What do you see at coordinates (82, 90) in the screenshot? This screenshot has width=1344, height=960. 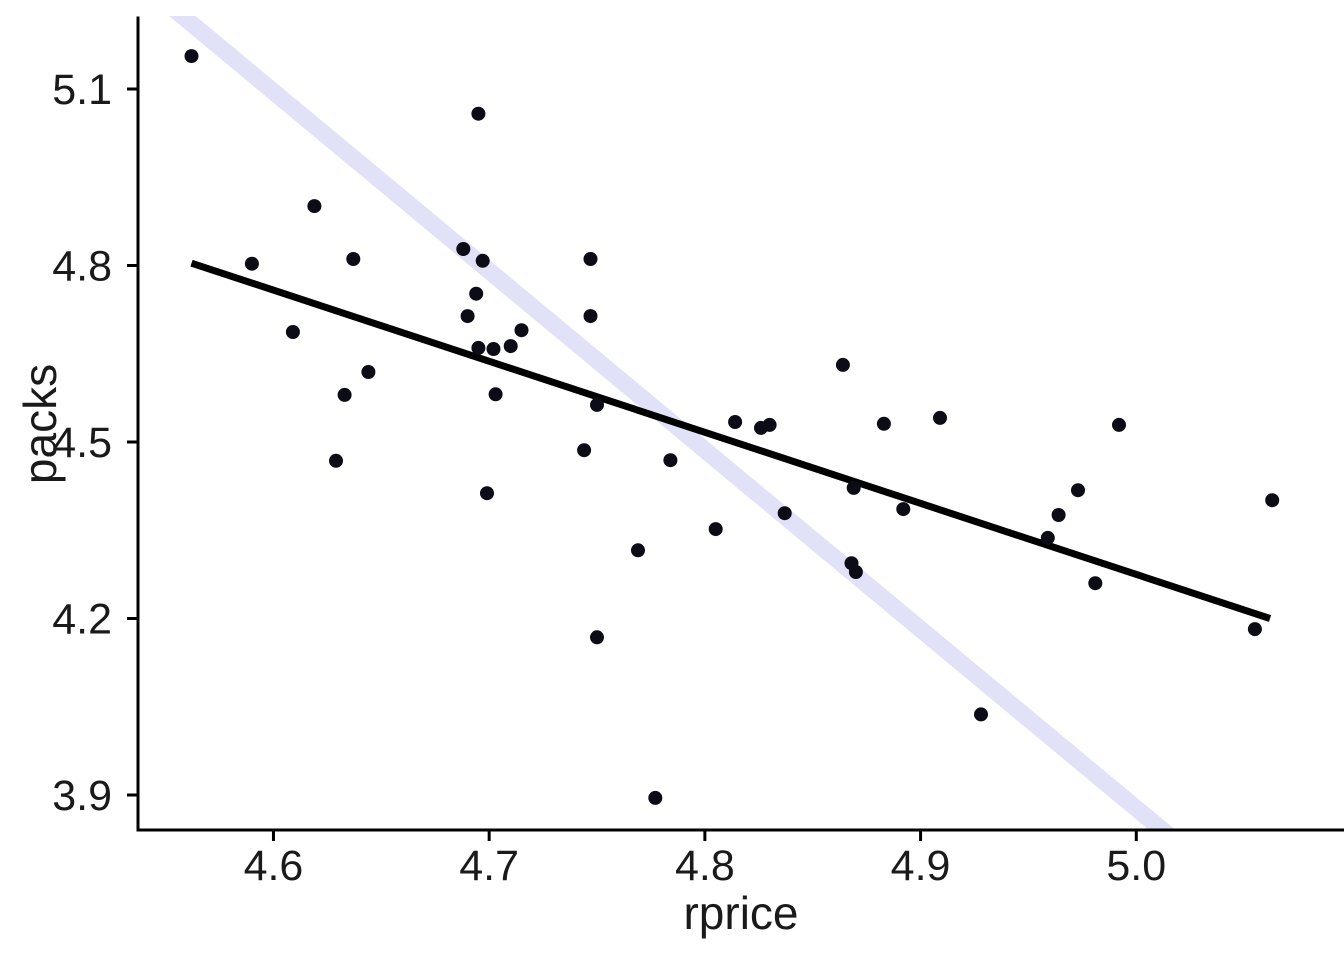 I see `y-tick-label: 5.1` at bounding box center [82, 90].